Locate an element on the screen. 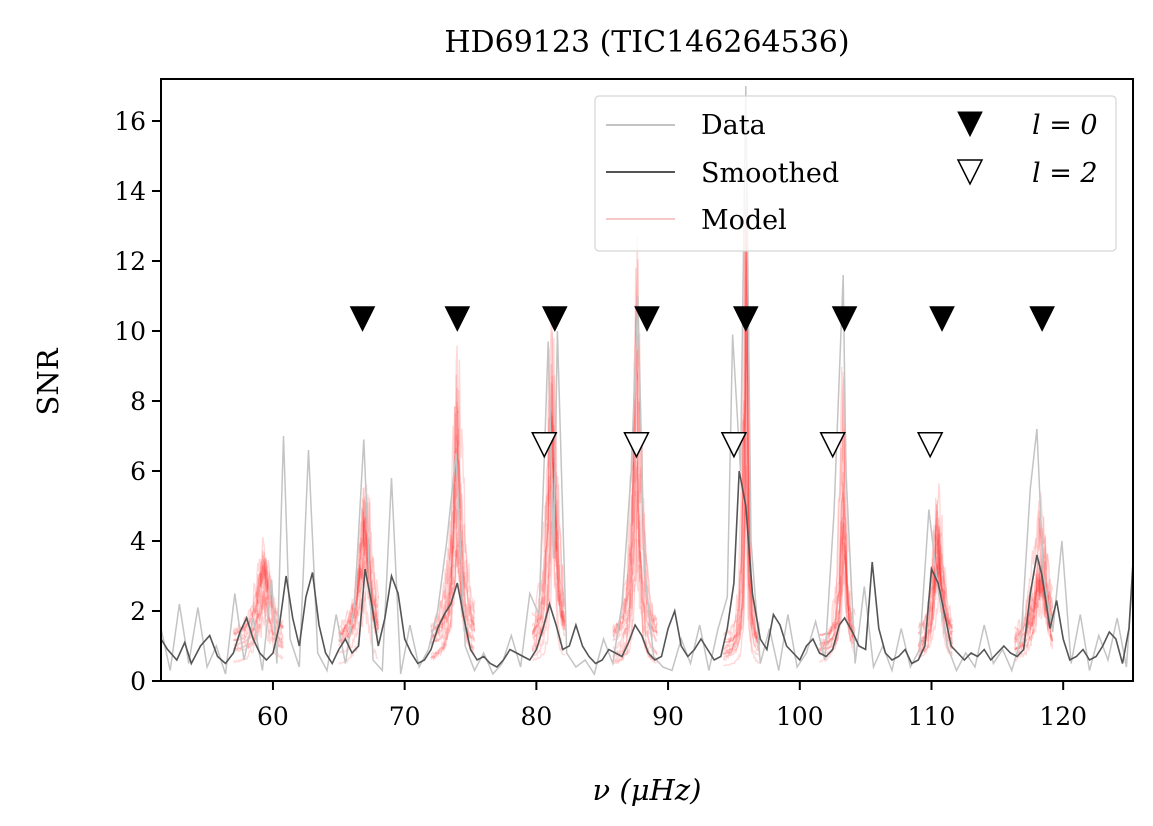 The width and height of the screenshot is (1153, 826). x-tick-label: 70 is located at coordinates (405, 716).